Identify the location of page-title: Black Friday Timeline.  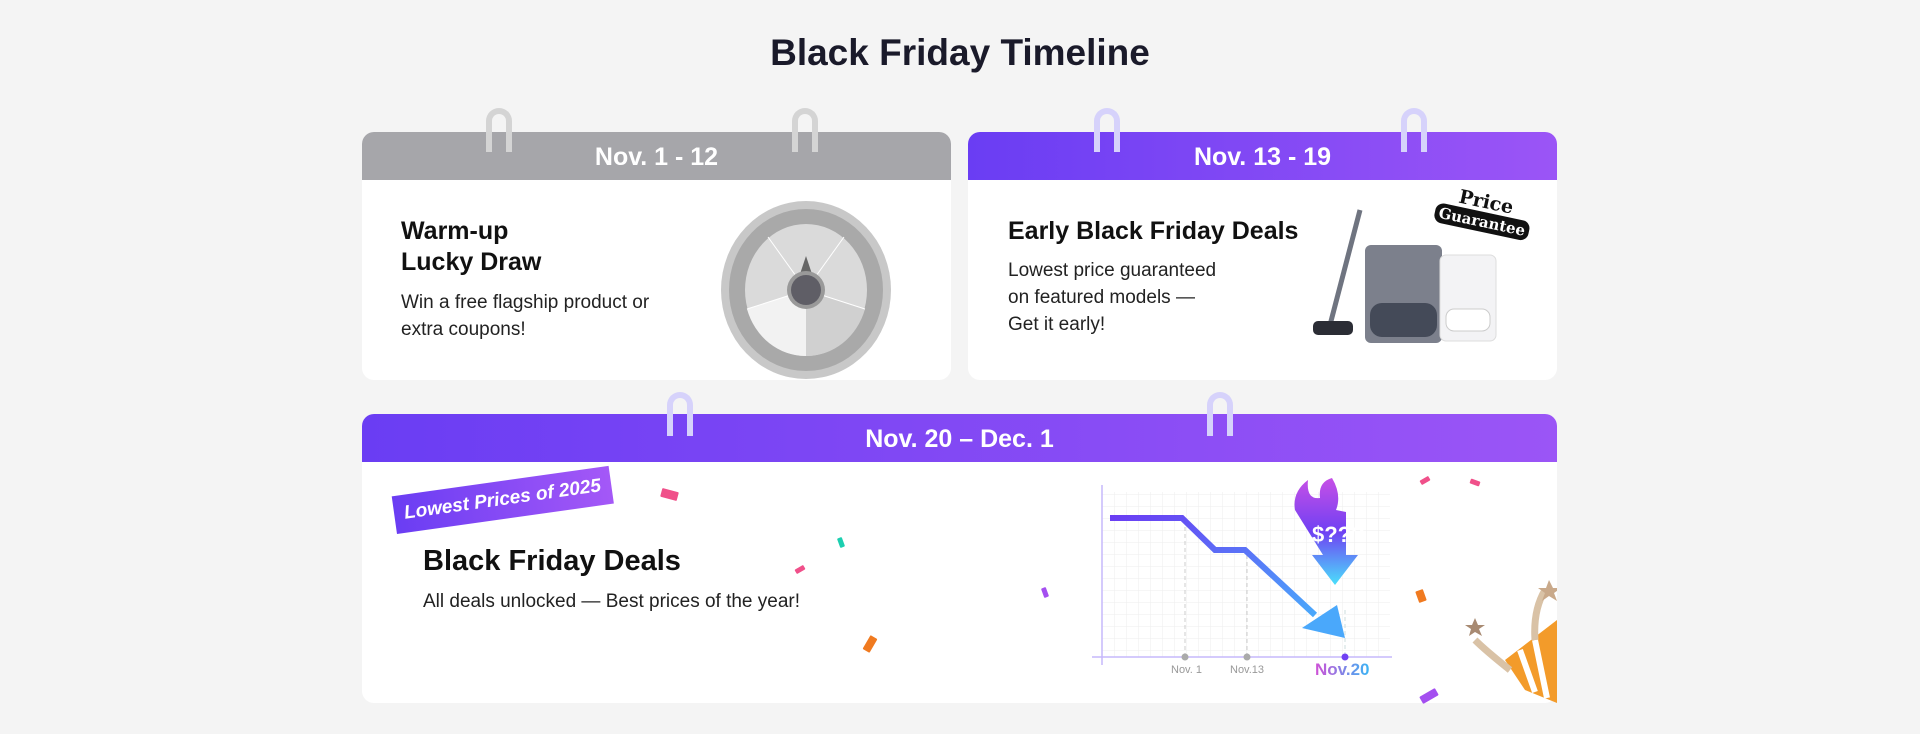
(960, 52).